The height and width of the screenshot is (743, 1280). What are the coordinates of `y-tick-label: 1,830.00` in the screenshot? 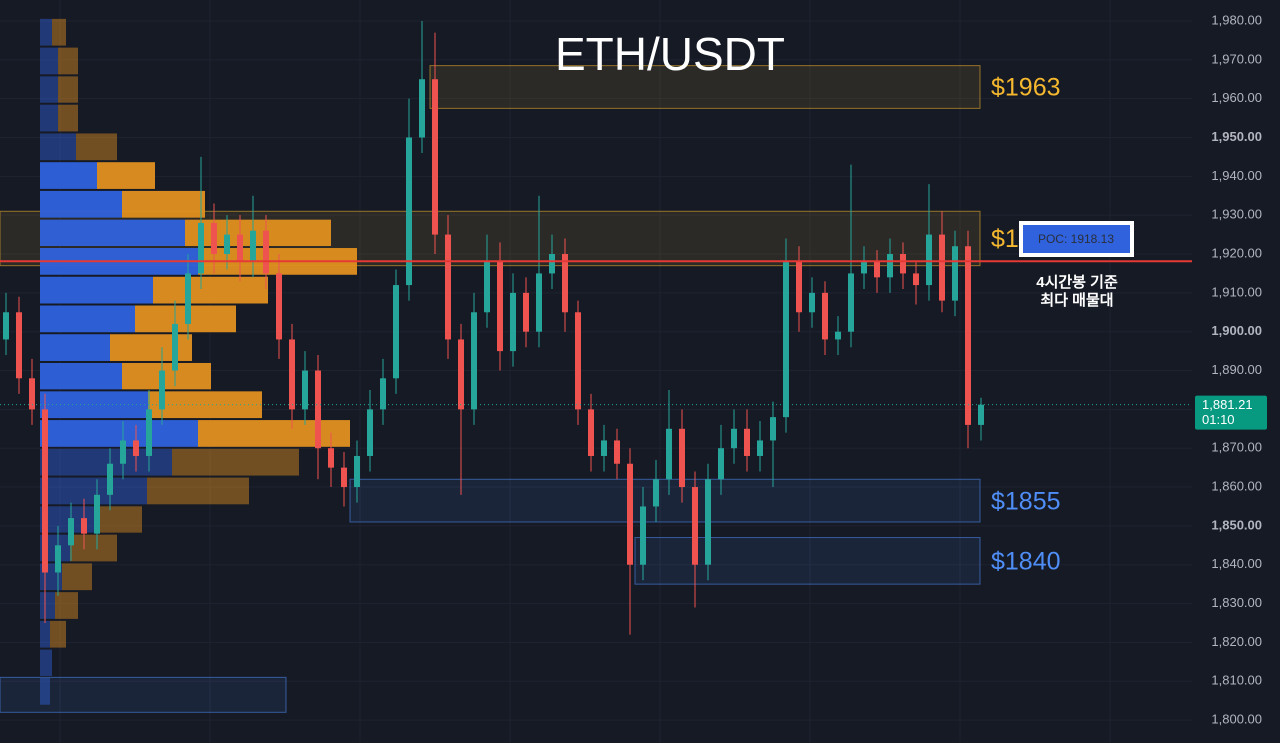 It's located at (1236, 602).